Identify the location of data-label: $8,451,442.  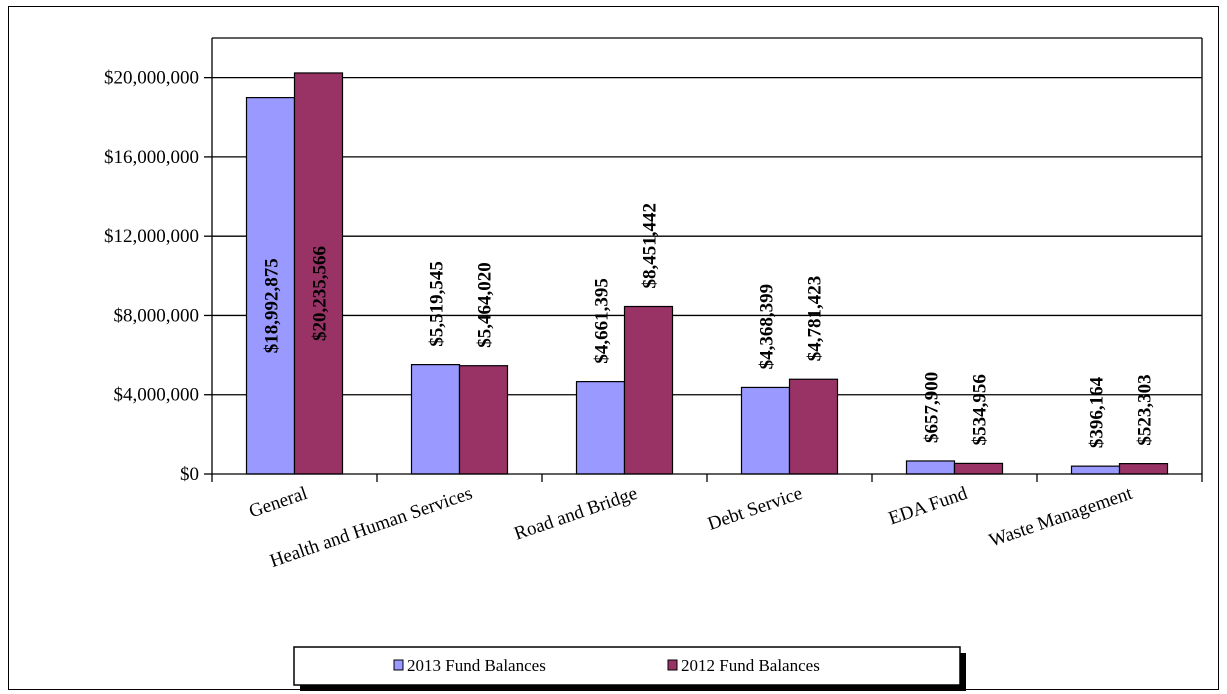
(650, 246).